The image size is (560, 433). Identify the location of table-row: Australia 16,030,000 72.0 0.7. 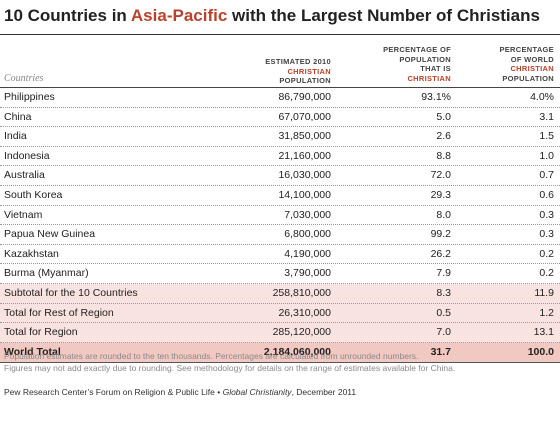
(280, 176).